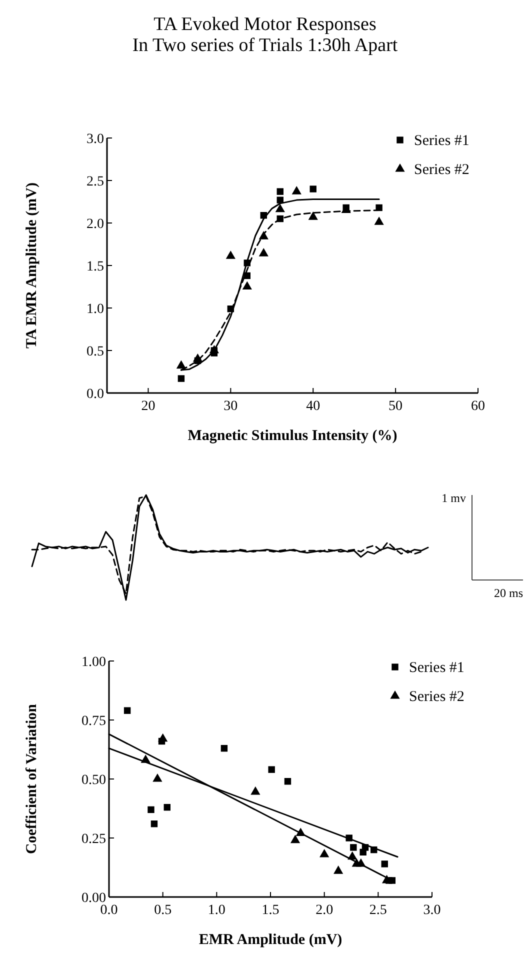 This screenshot has height=964, width=531. I want to click on text: 20 ms, so click(509, 593).